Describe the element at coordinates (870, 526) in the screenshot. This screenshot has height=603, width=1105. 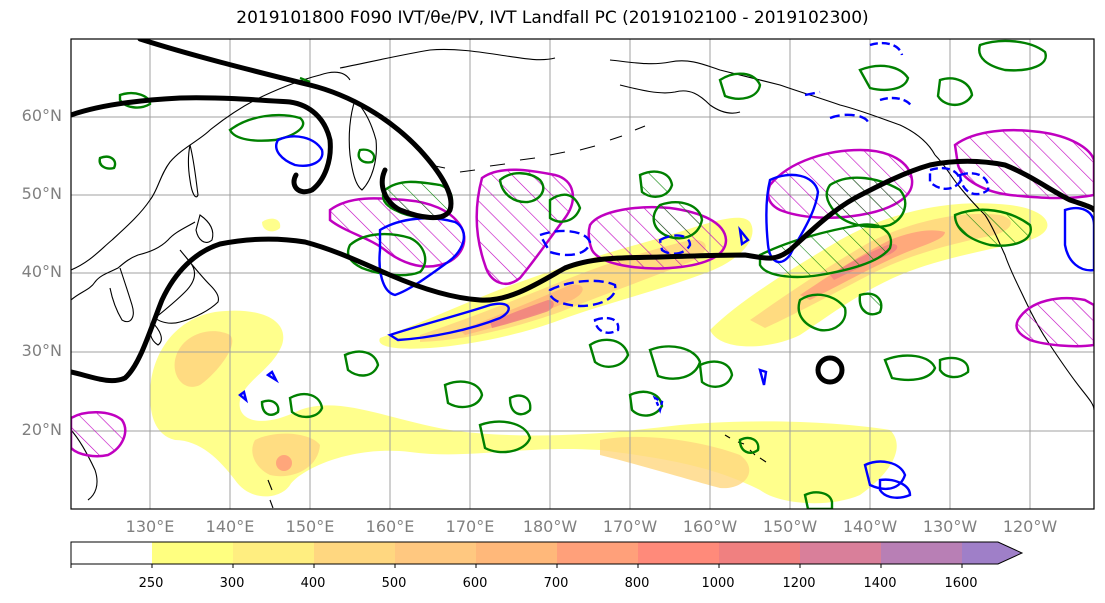
I see `lon-label-140w: 140°W` at that location.